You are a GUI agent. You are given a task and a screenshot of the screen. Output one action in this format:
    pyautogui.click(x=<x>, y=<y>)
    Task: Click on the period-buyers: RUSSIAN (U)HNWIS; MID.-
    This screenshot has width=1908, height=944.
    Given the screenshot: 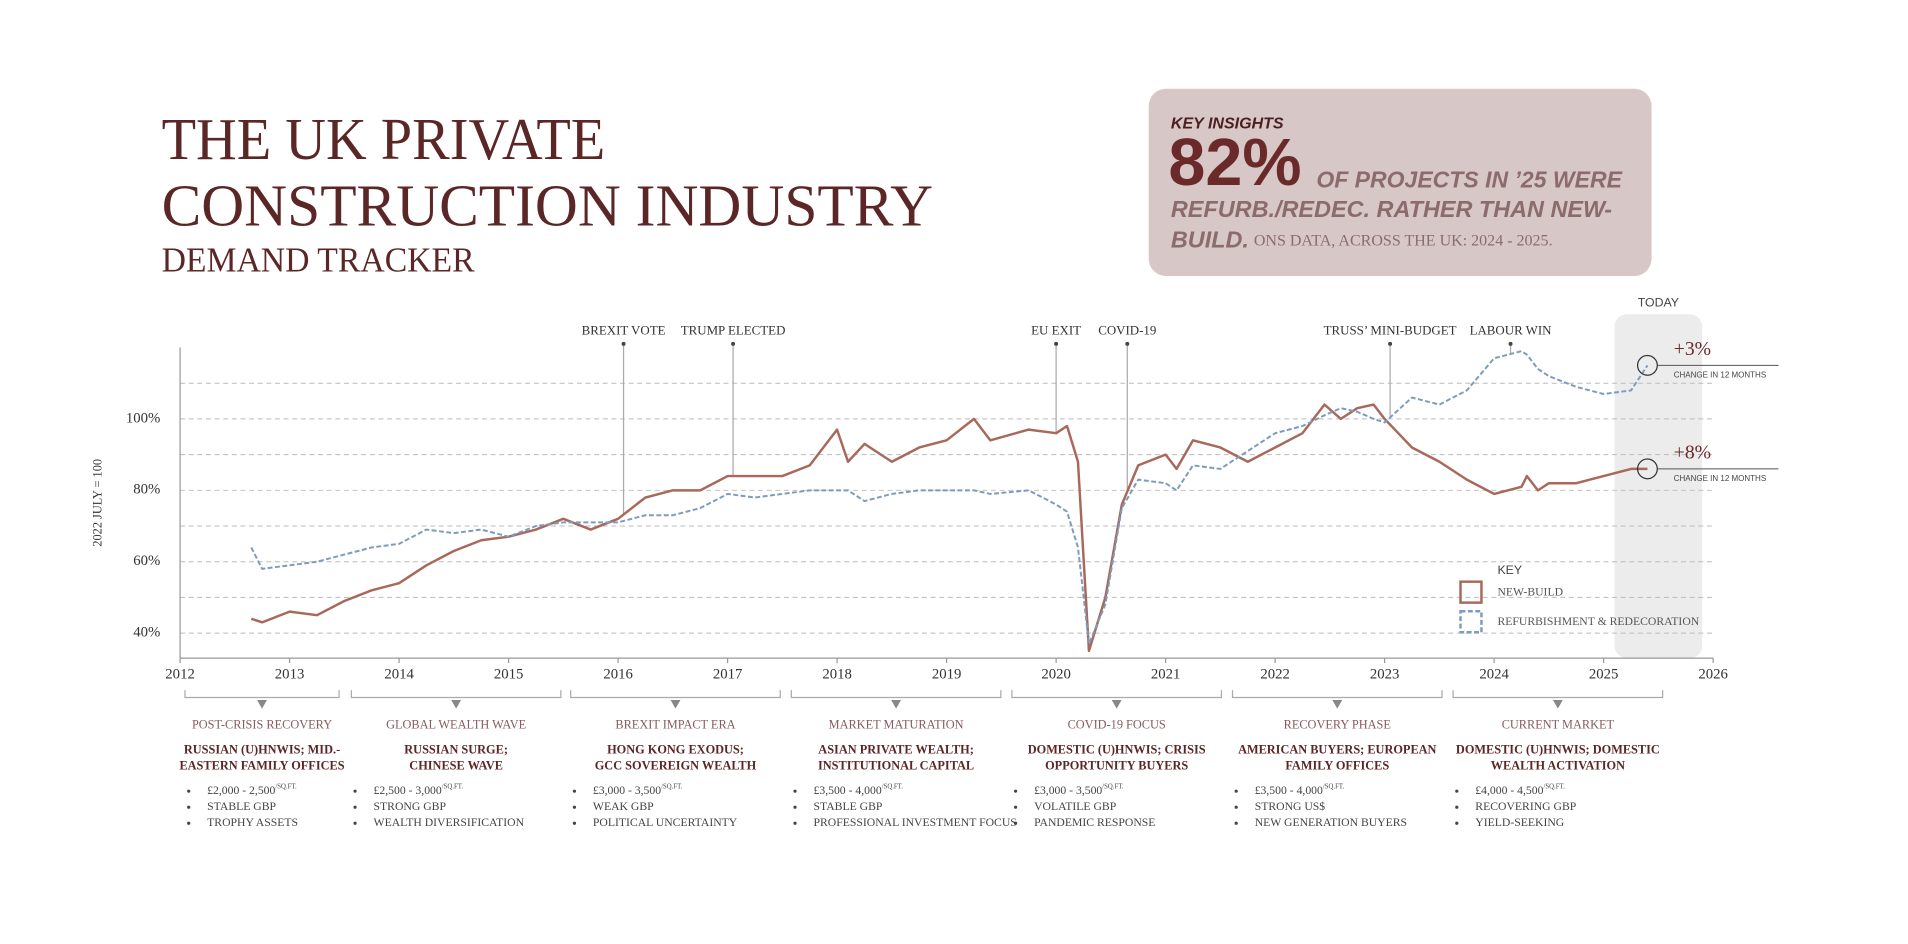 What is the action you would take?
    pyautogui.click(x=262, y=749)
    